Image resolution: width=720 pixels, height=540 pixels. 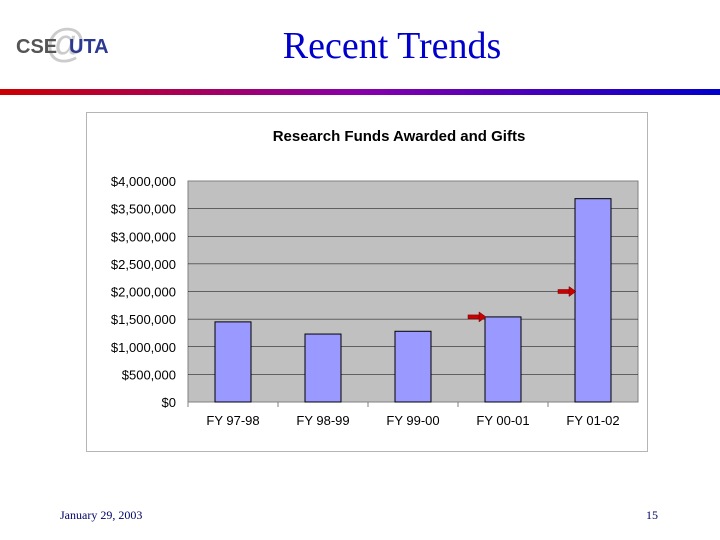 What do you see at coordinates (143, 236) in the screenshot?
I see `y-tick-label: $3,000,000` at bounding box center [143, 236].